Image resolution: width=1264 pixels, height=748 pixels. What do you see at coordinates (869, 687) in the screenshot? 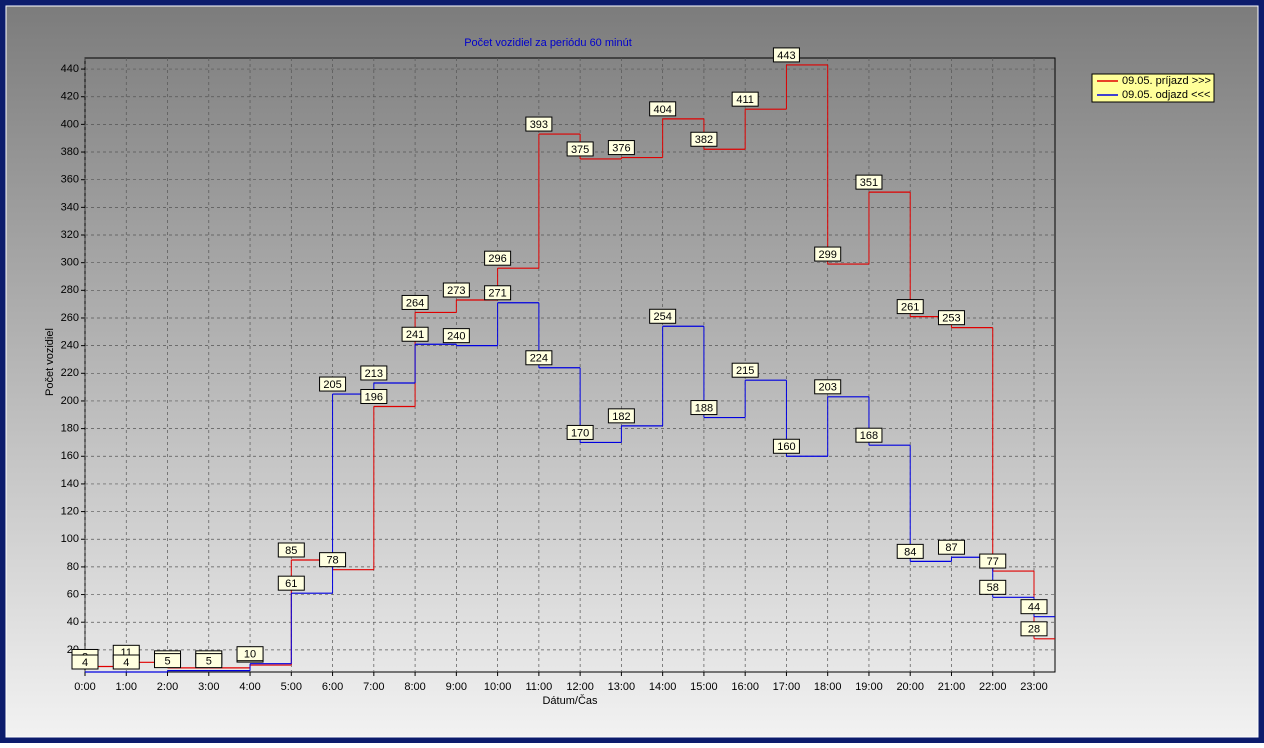
I see `x-tick-label: 19:00` at bounding box center [869, 687].